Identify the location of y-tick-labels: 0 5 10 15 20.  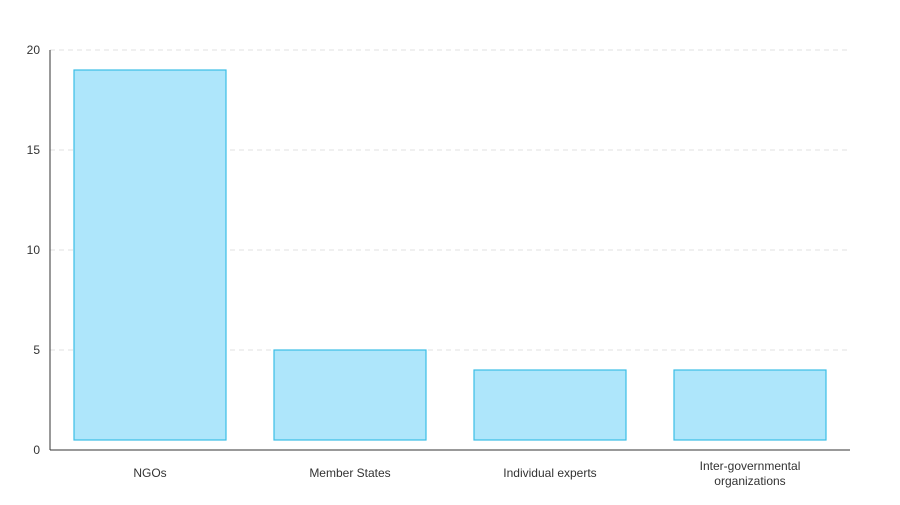
(34, 250).